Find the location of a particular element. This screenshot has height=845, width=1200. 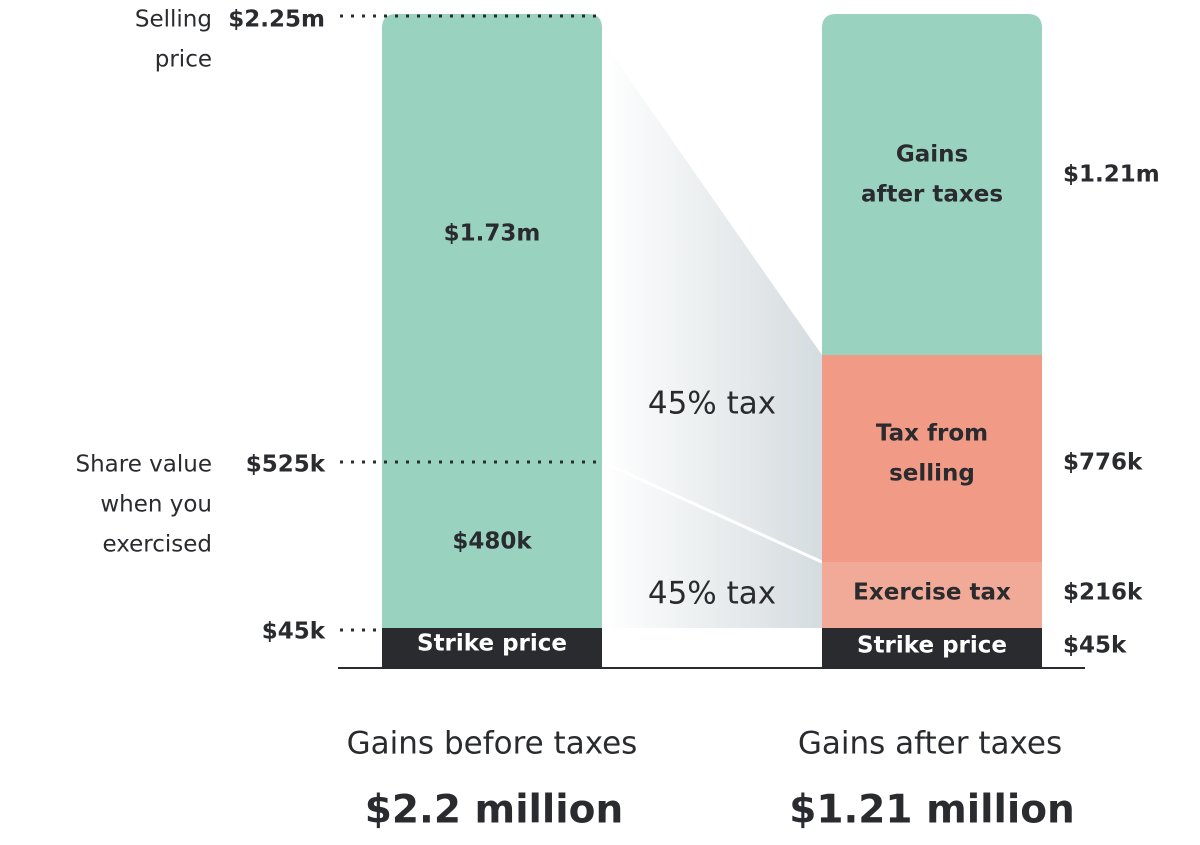

total: $1.21 million is located at coordinates (932, 810).